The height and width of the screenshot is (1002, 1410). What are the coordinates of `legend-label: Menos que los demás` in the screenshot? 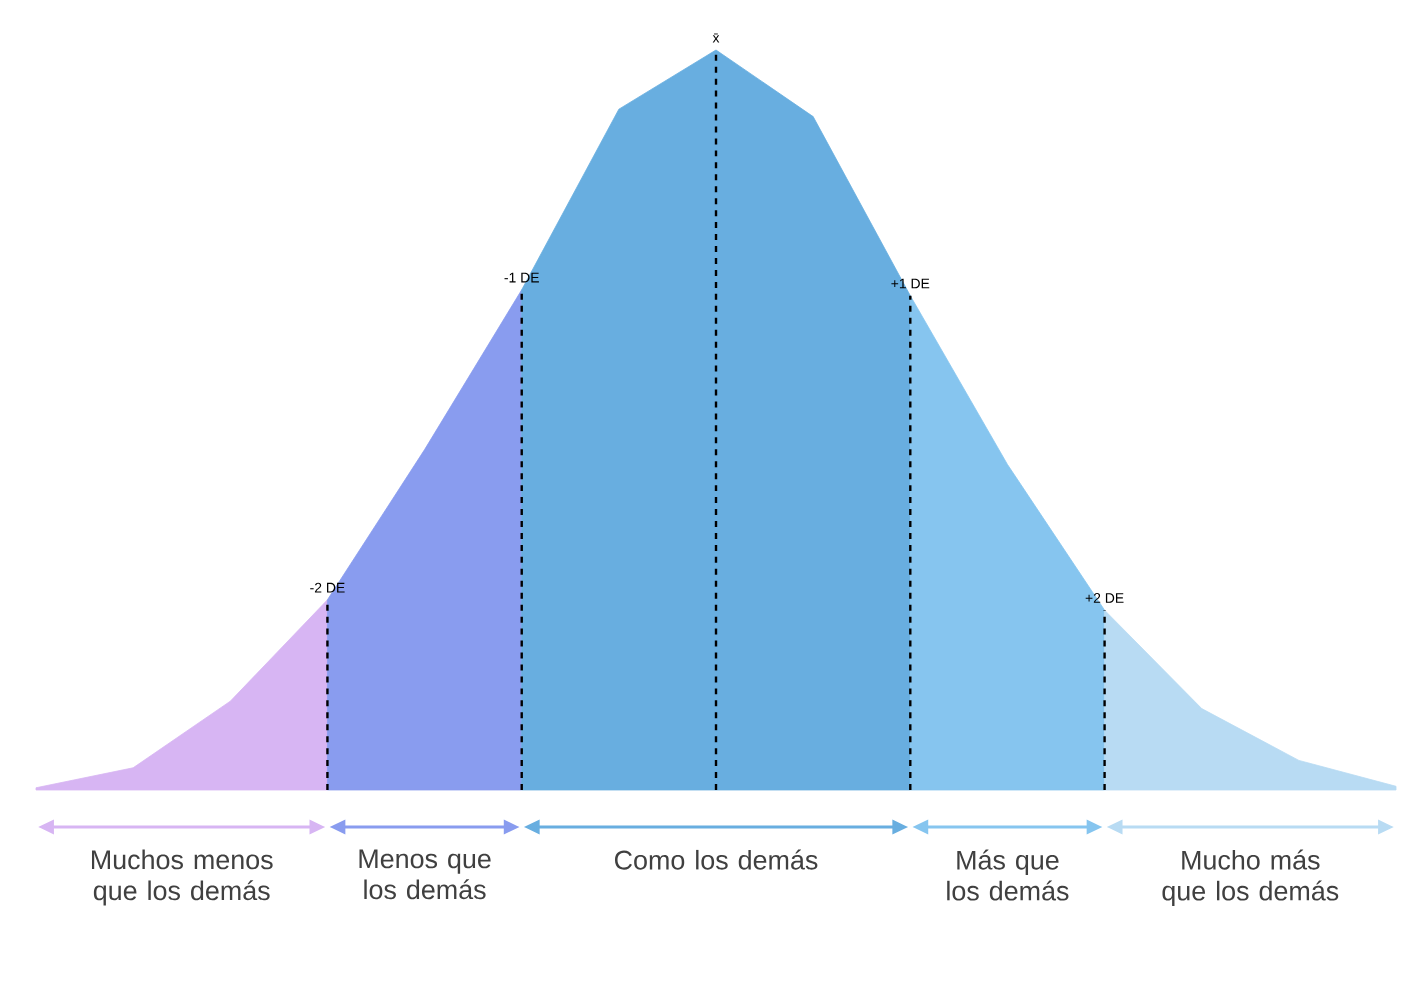 It's located at (425, 874).